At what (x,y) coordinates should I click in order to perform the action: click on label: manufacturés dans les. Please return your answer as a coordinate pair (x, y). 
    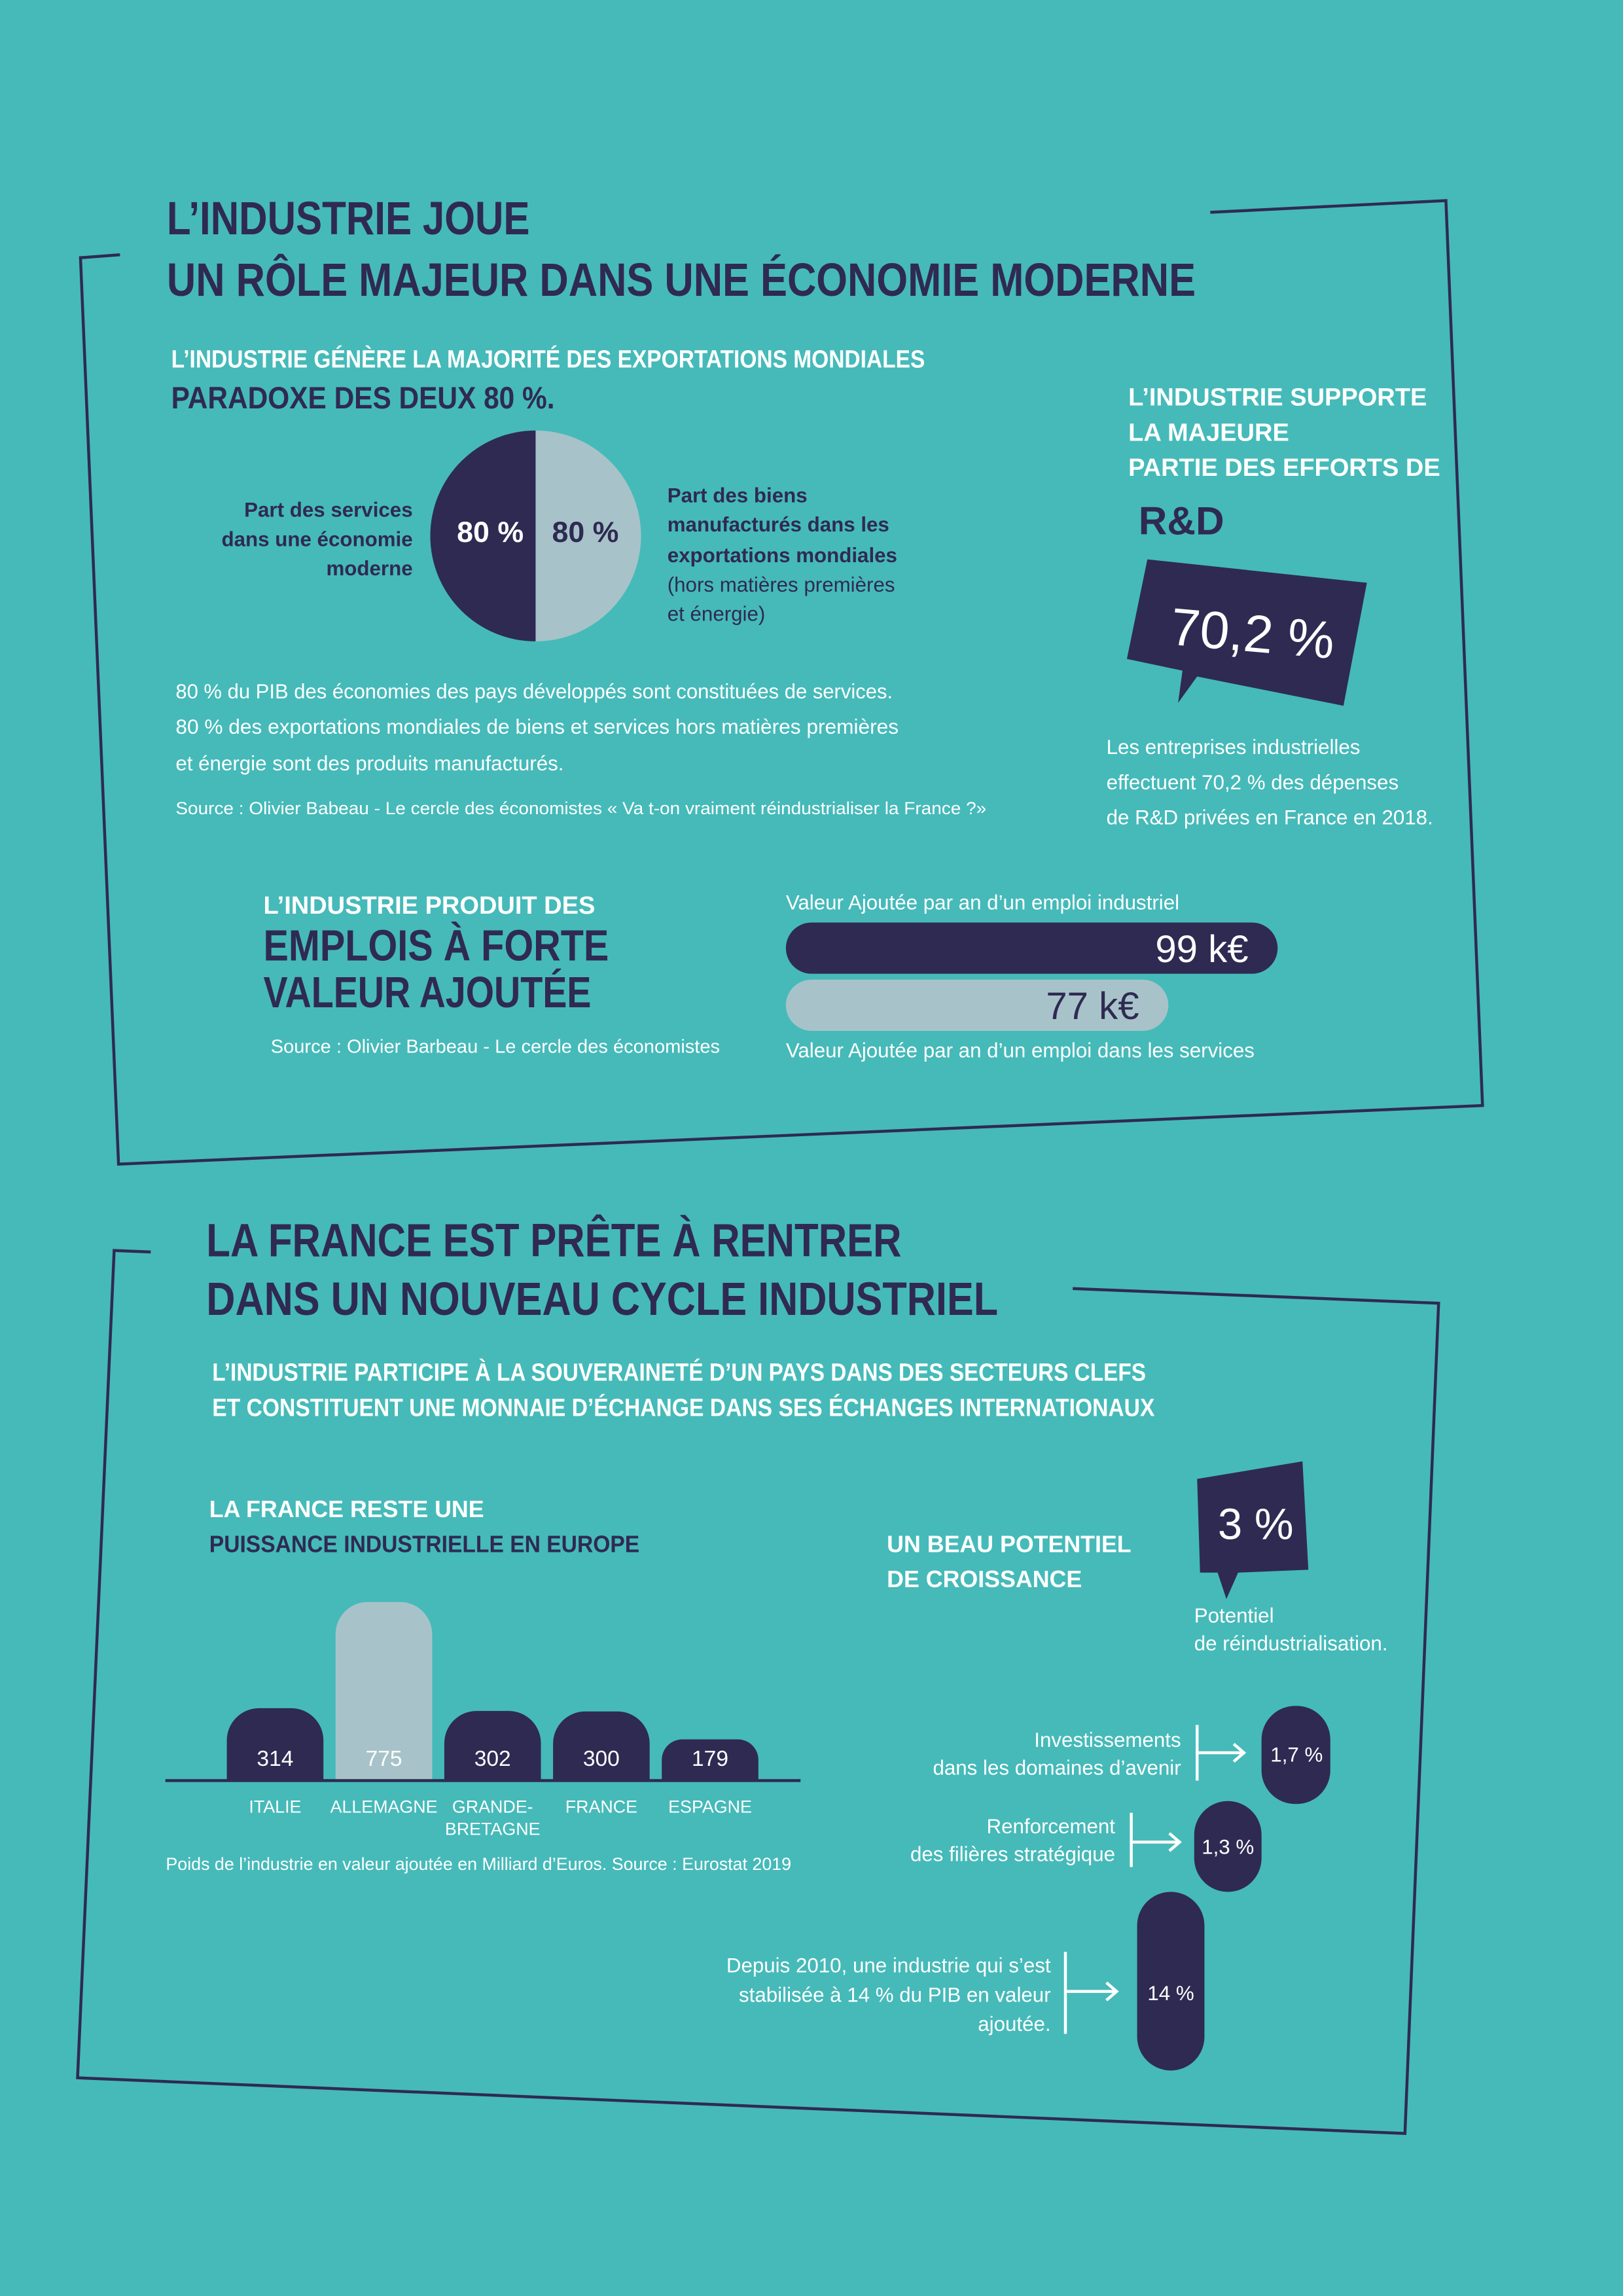
    Looking at the image, I should click on (779, 524).